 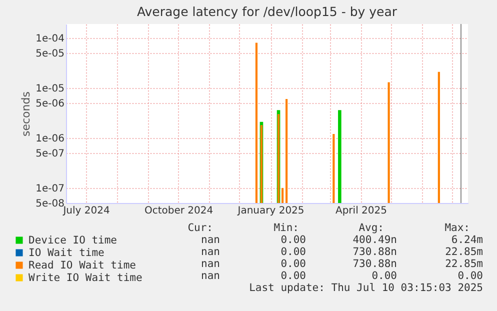 I want to click on y-axis-title: seconds, so click(x=26, y=113).